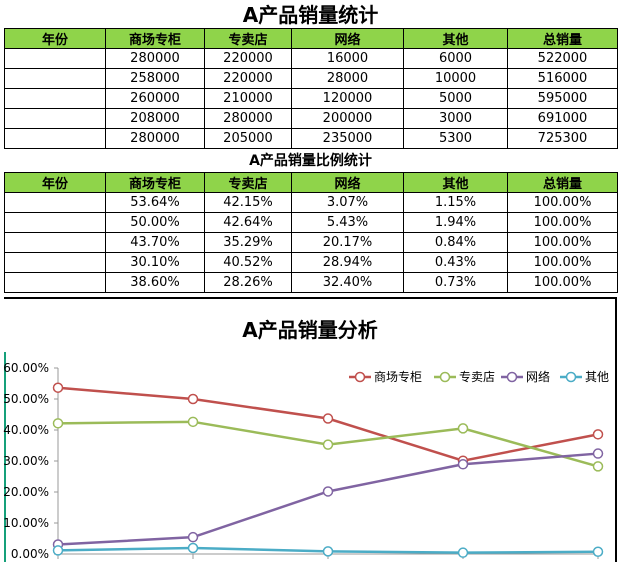 The image size is (621, 562). Describe the element at coordinates (347, 78) in the screenshot. I see `table-cell: 28000` at that location.